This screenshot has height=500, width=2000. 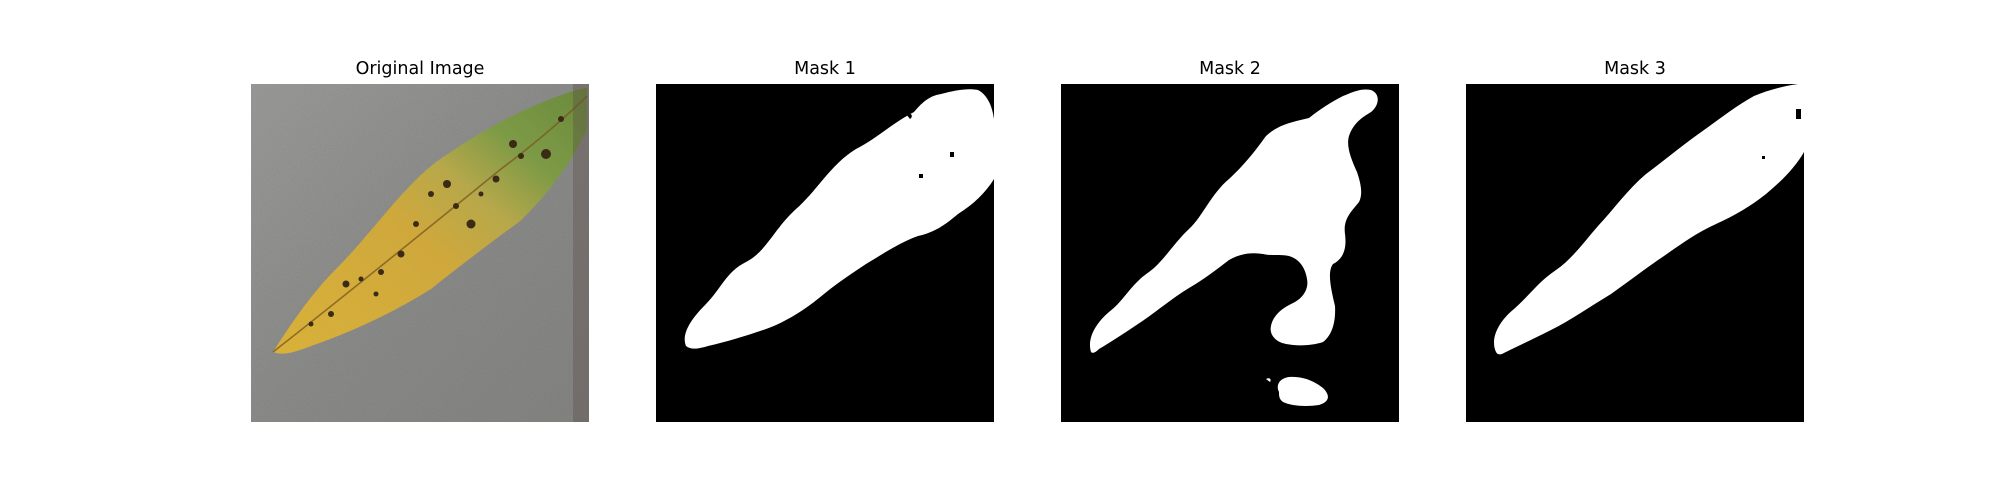 What do you see at coordinates (1649, 219) in the screenshot?
I see `mask-3-foreground` at bounding box center [1649, 219].